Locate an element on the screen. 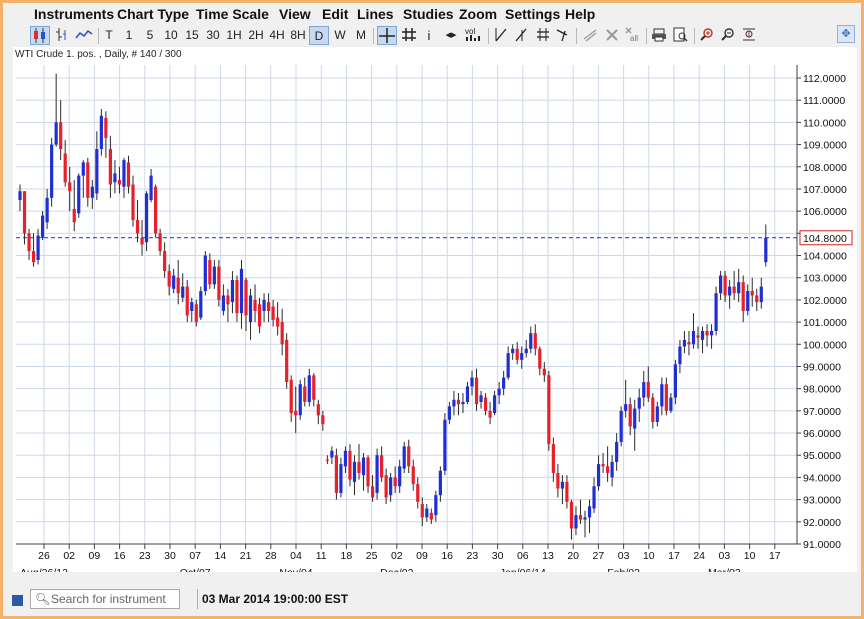 The height and width of the screenshot is (619, 864). menu-instruments: Instruments is located at coordinates (74, 14).